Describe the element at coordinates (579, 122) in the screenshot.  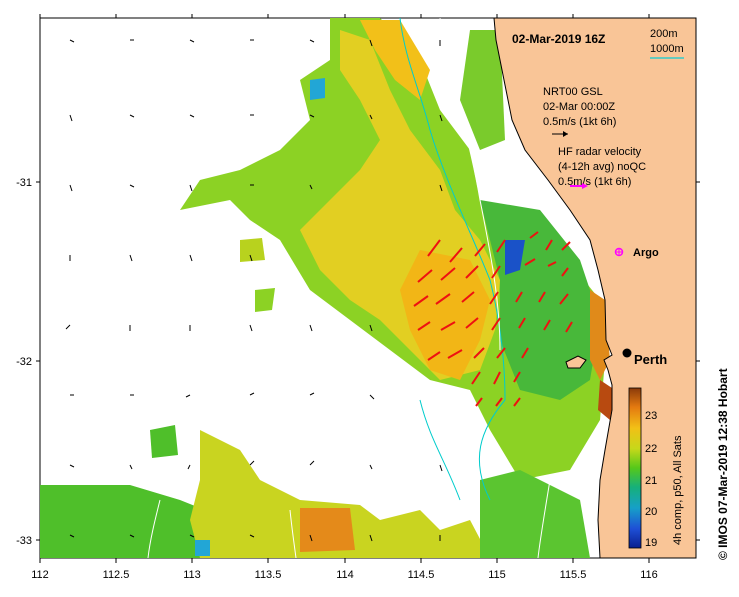
I see `vector-legend-1-line3: 0.5m/s (1kt 6h)` at that location.